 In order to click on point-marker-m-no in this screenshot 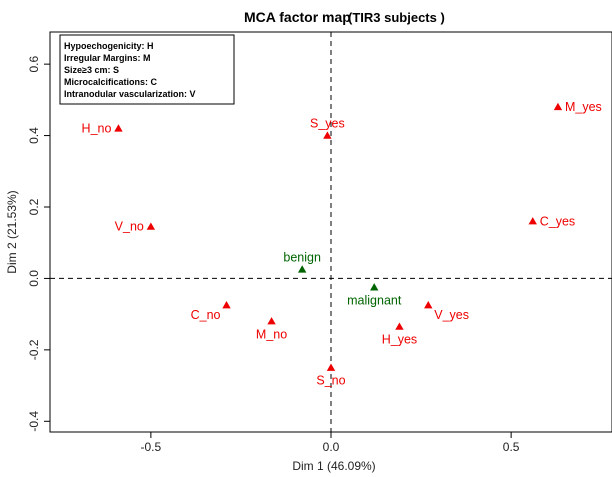, I will do `click(271, 321)`.